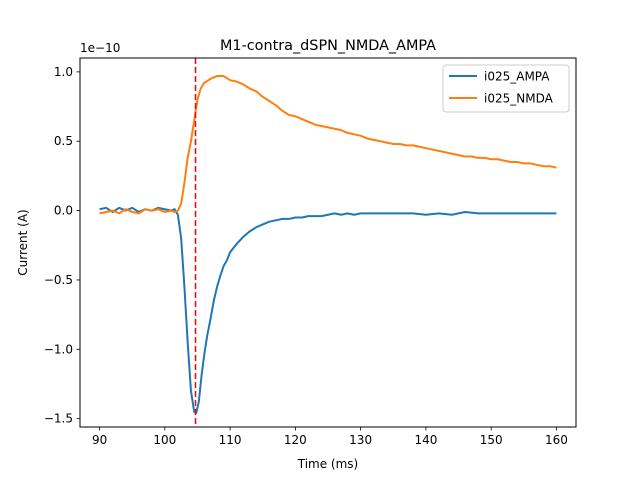  Describe the element at coordinates (23, 242) in the screenshot. I see `y-axis-label: Current (A)` at that location.